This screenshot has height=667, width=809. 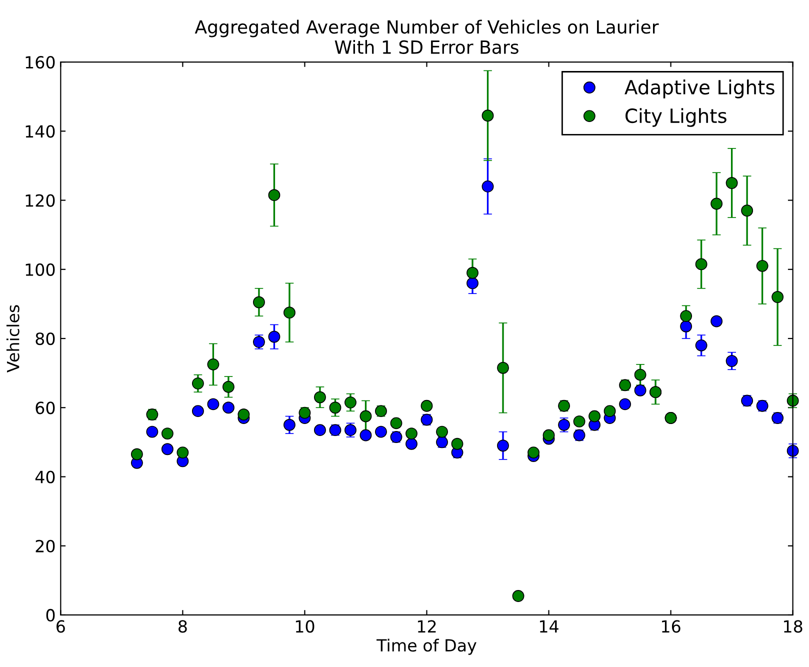 I want to click on x-axis-title: Time of Day, so click(x=426, y=646).